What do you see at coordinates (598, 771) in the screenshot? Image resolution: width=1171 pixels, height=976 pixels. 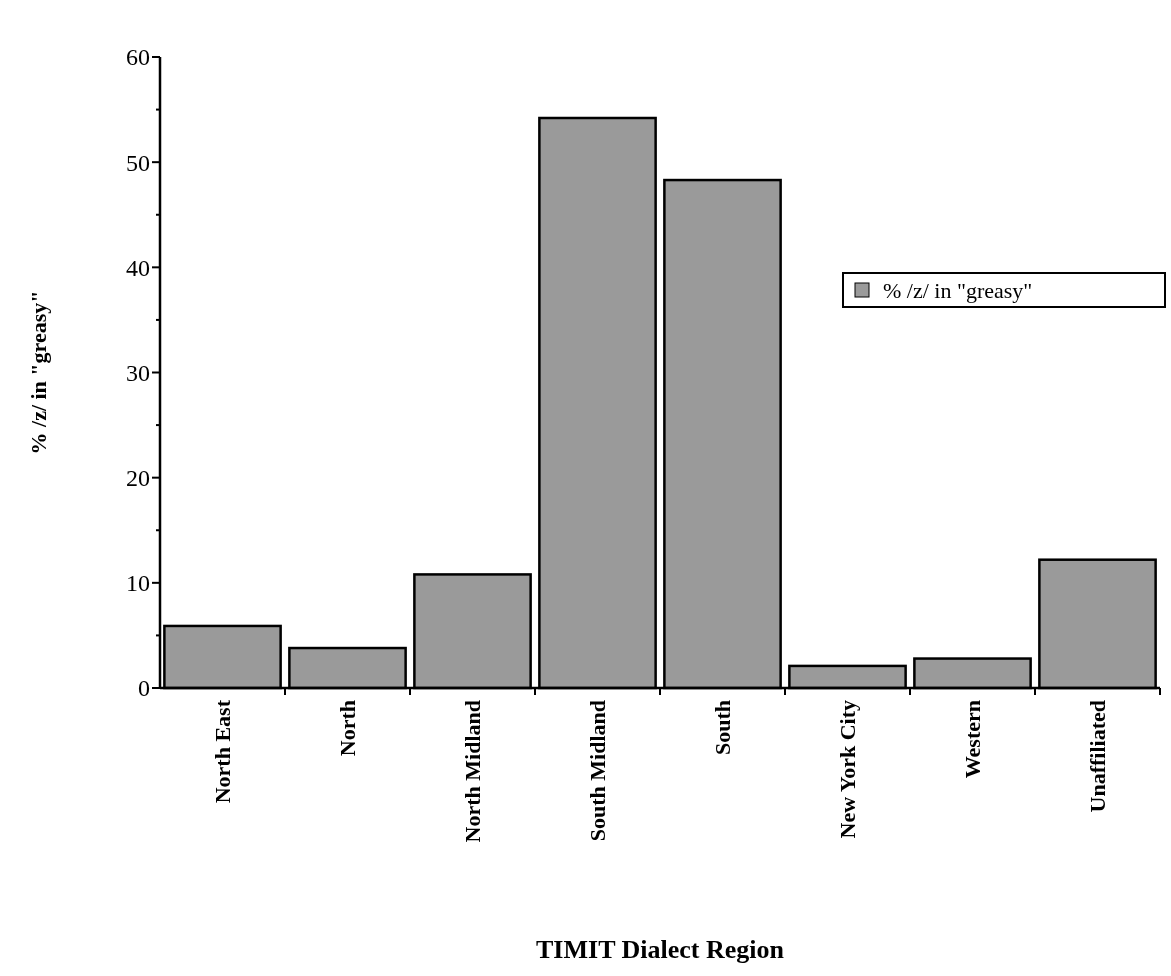 I see `x-tick-label: South Midland` at bounding box center [598, 771].